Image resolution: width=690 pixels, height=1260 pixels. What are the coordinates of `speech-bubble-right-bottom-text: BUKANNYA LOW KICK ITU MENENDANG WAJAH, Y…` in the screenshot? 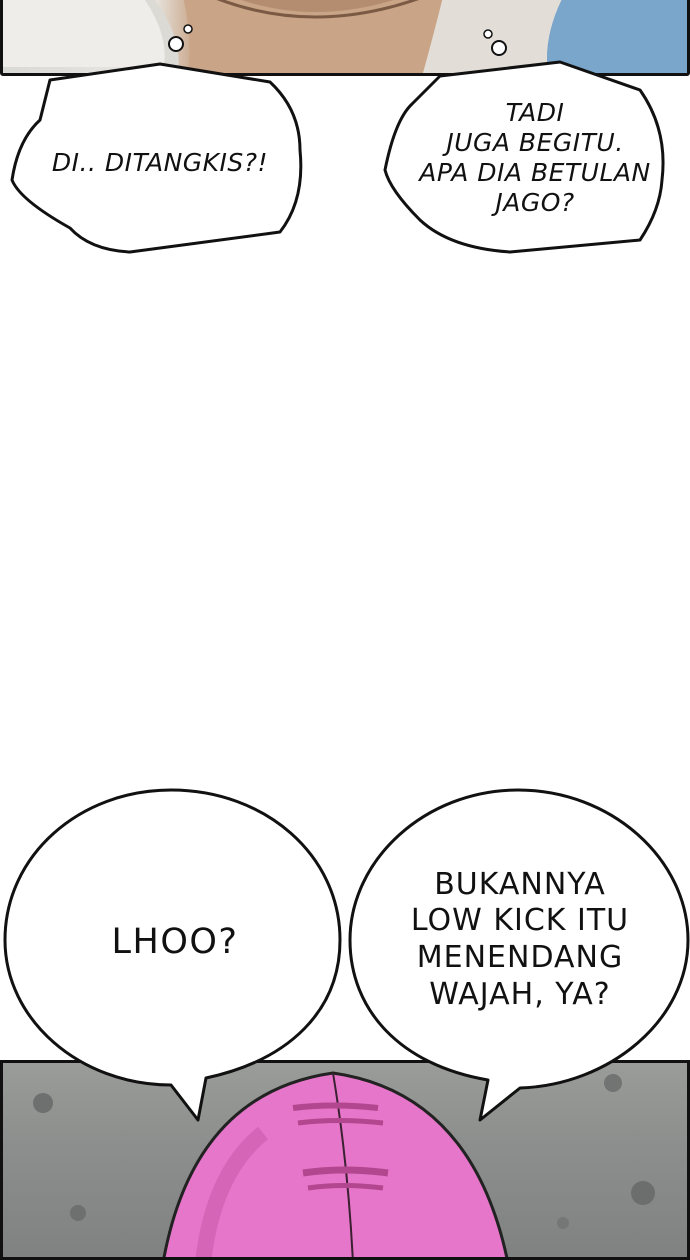 It's located at (520, 940).